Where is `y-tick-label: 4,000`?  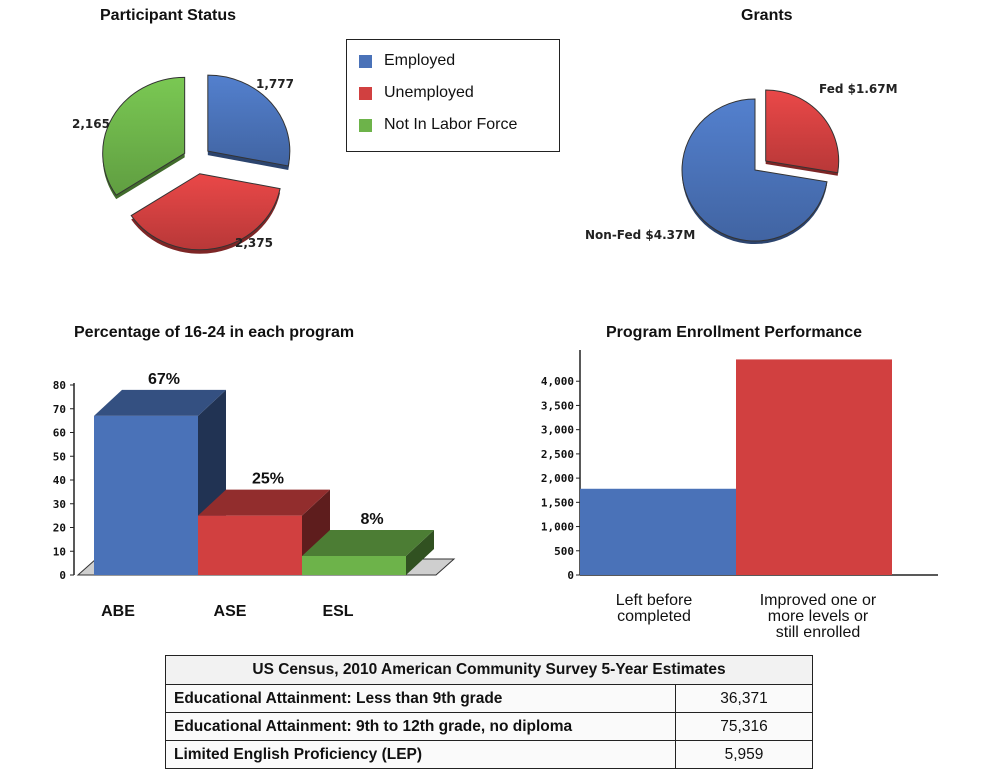
y-tick-label: 4,000 is located at coordinates (557, 381).